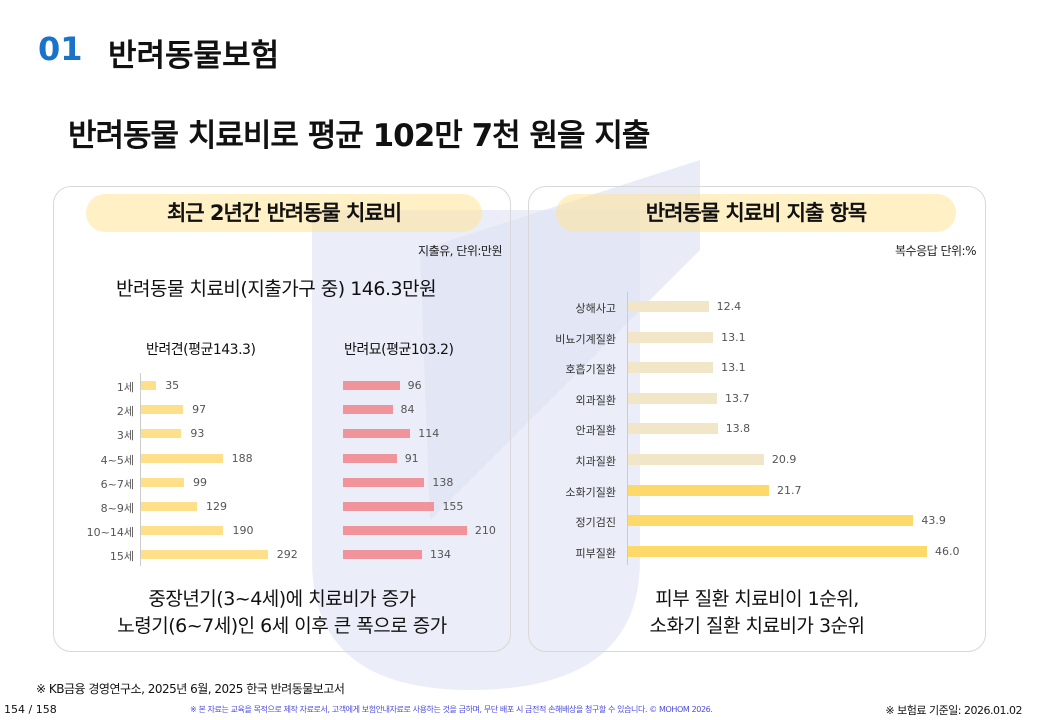 The height and width of the screenshot is (720, 1040). I want to click on right-panel-title: 반려동물 치료비 지출 항목, so click(756, 213).